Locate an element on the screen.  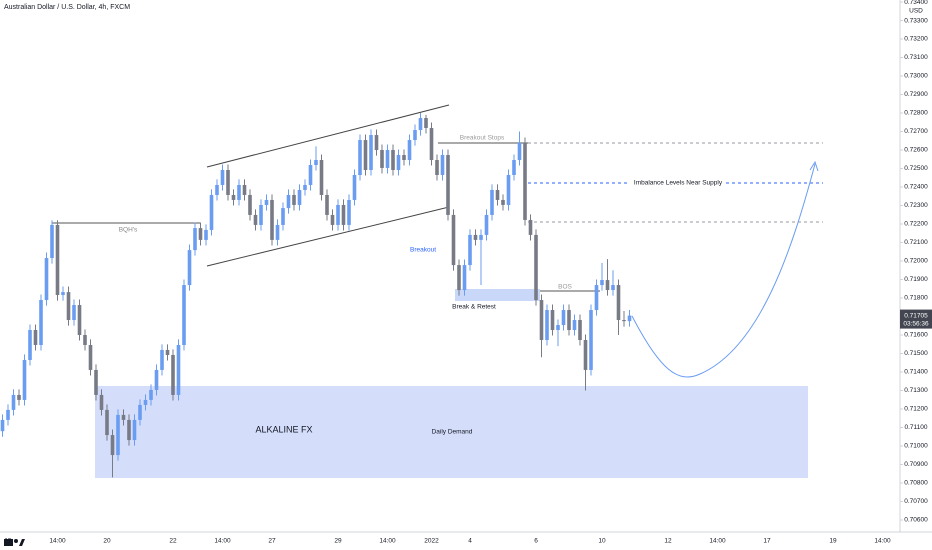
demand-zone is located at coordinates (451, 432).